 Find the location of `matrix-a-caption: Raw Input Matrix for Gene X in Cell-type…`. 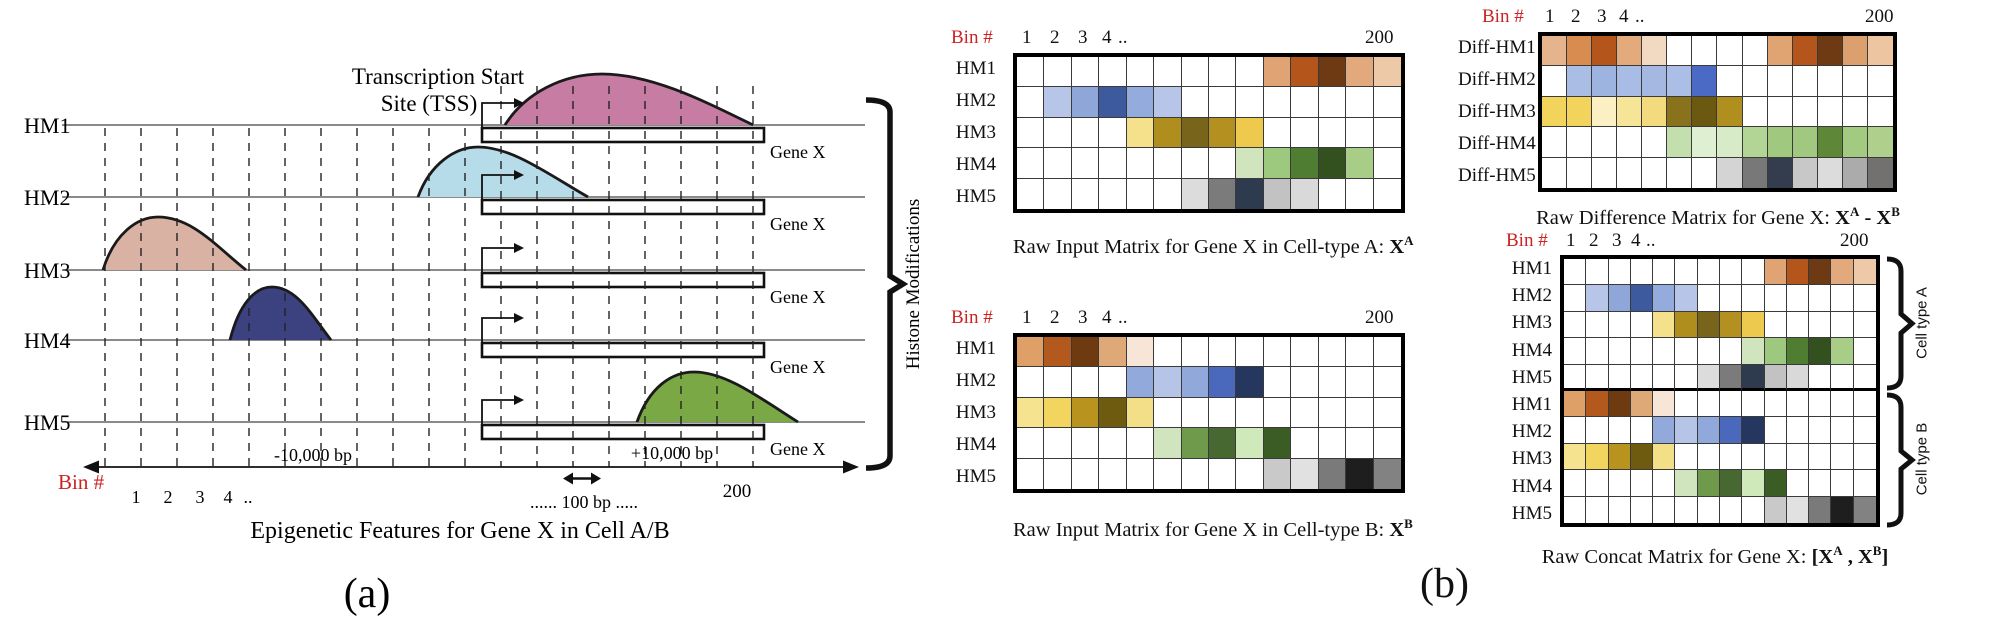

matrix-a-caption: Raw Input Matrix for Gene X in Cell-type… is located at coordinates (1213, 246).